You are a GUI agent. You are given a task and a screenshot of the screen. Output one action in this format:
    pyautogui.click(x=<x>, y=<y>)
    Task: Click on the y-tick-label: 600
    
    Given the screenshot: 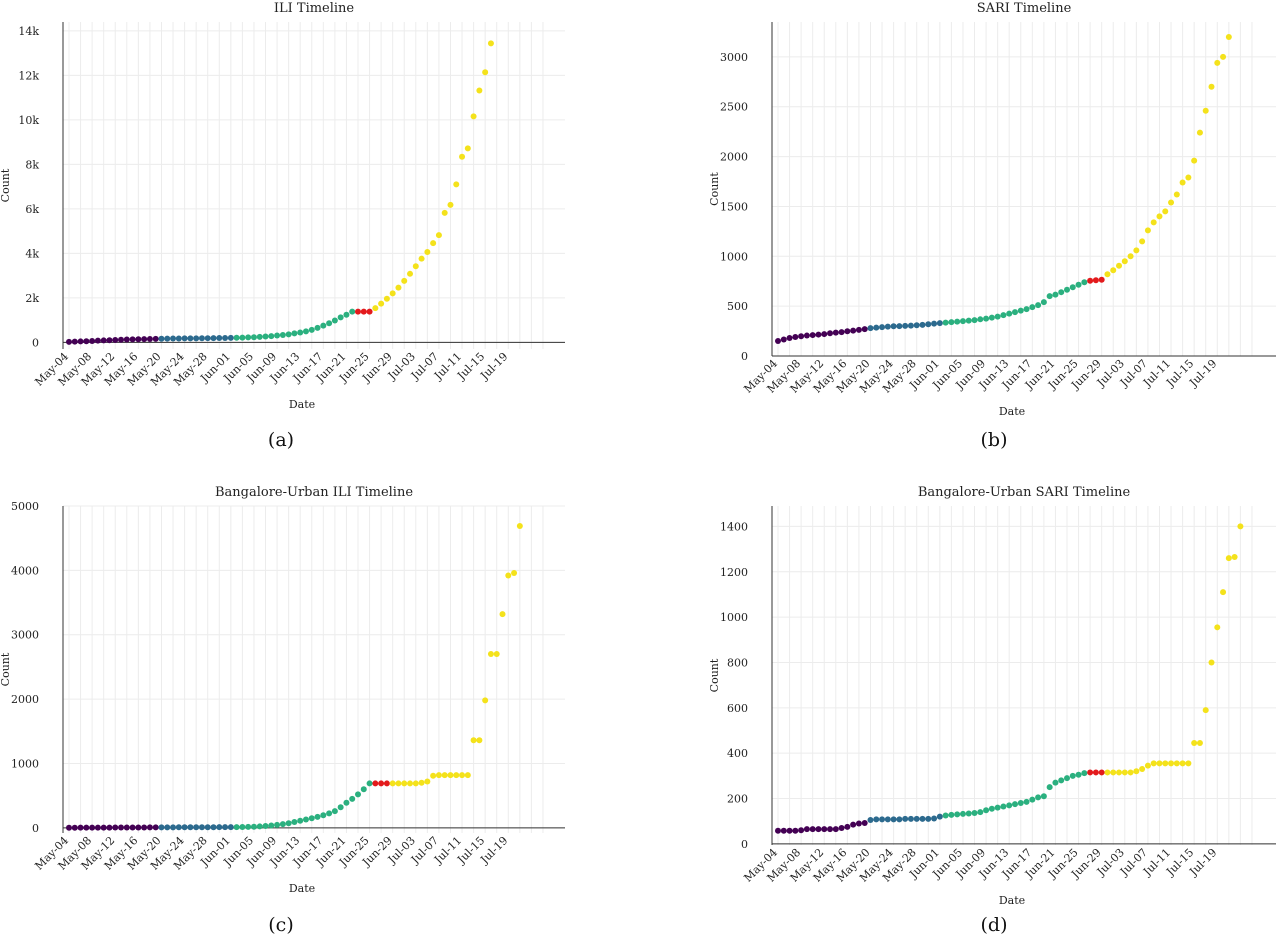 What is the action you would take?
    pyautogui.click(x=737, y=708)
    